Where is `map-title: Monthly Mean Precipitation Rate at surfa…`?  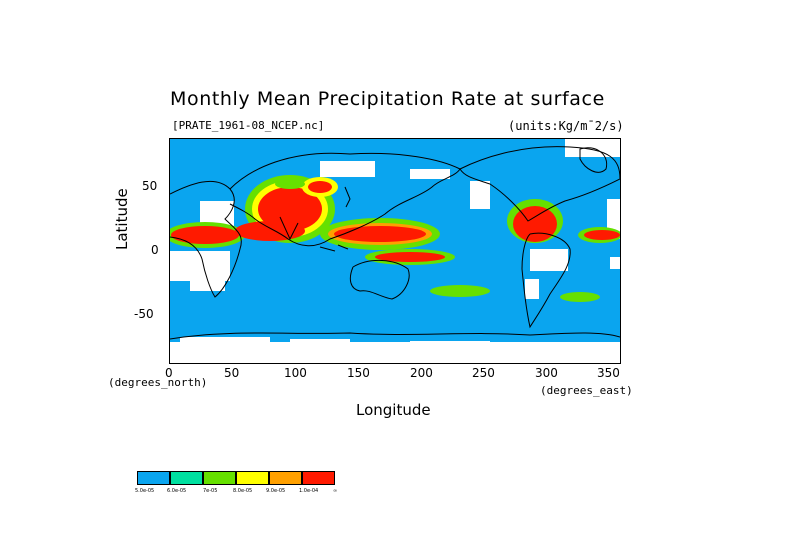 map-title: Monthly Mean Precipitation Rate at surfa… is located at coordinates (387, 99).